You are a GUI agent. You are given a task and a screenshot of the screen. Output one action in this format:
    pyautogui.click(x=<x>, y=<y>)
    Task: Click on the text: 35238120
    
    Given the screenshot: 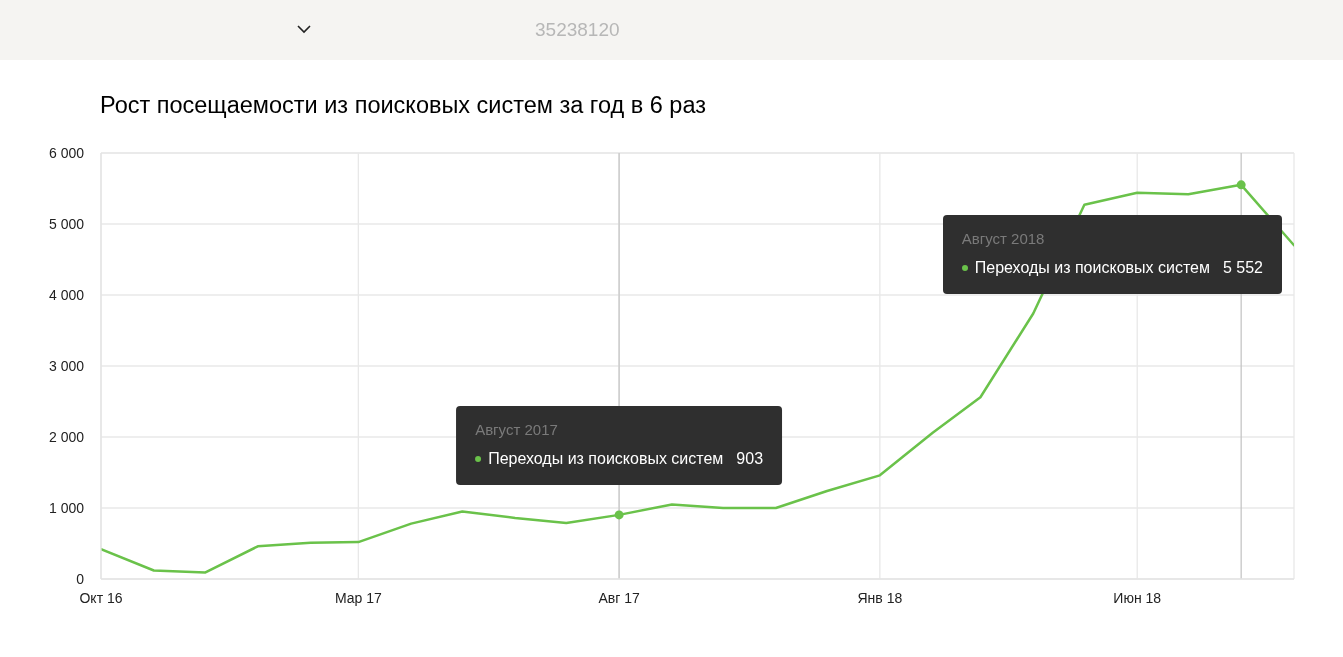 What is the action you would take?
    pyautogui.click(x=577, y=29)
    